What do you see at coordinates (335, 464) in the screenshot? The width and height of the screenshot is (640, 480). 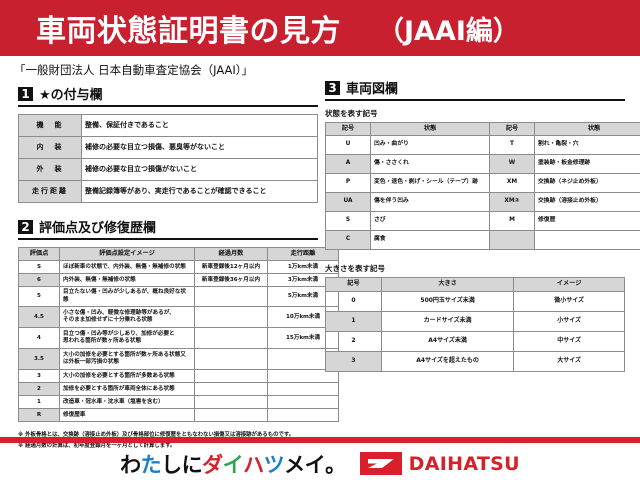 I see `slogan-glyph: 。` at bounding box center [335, 464].